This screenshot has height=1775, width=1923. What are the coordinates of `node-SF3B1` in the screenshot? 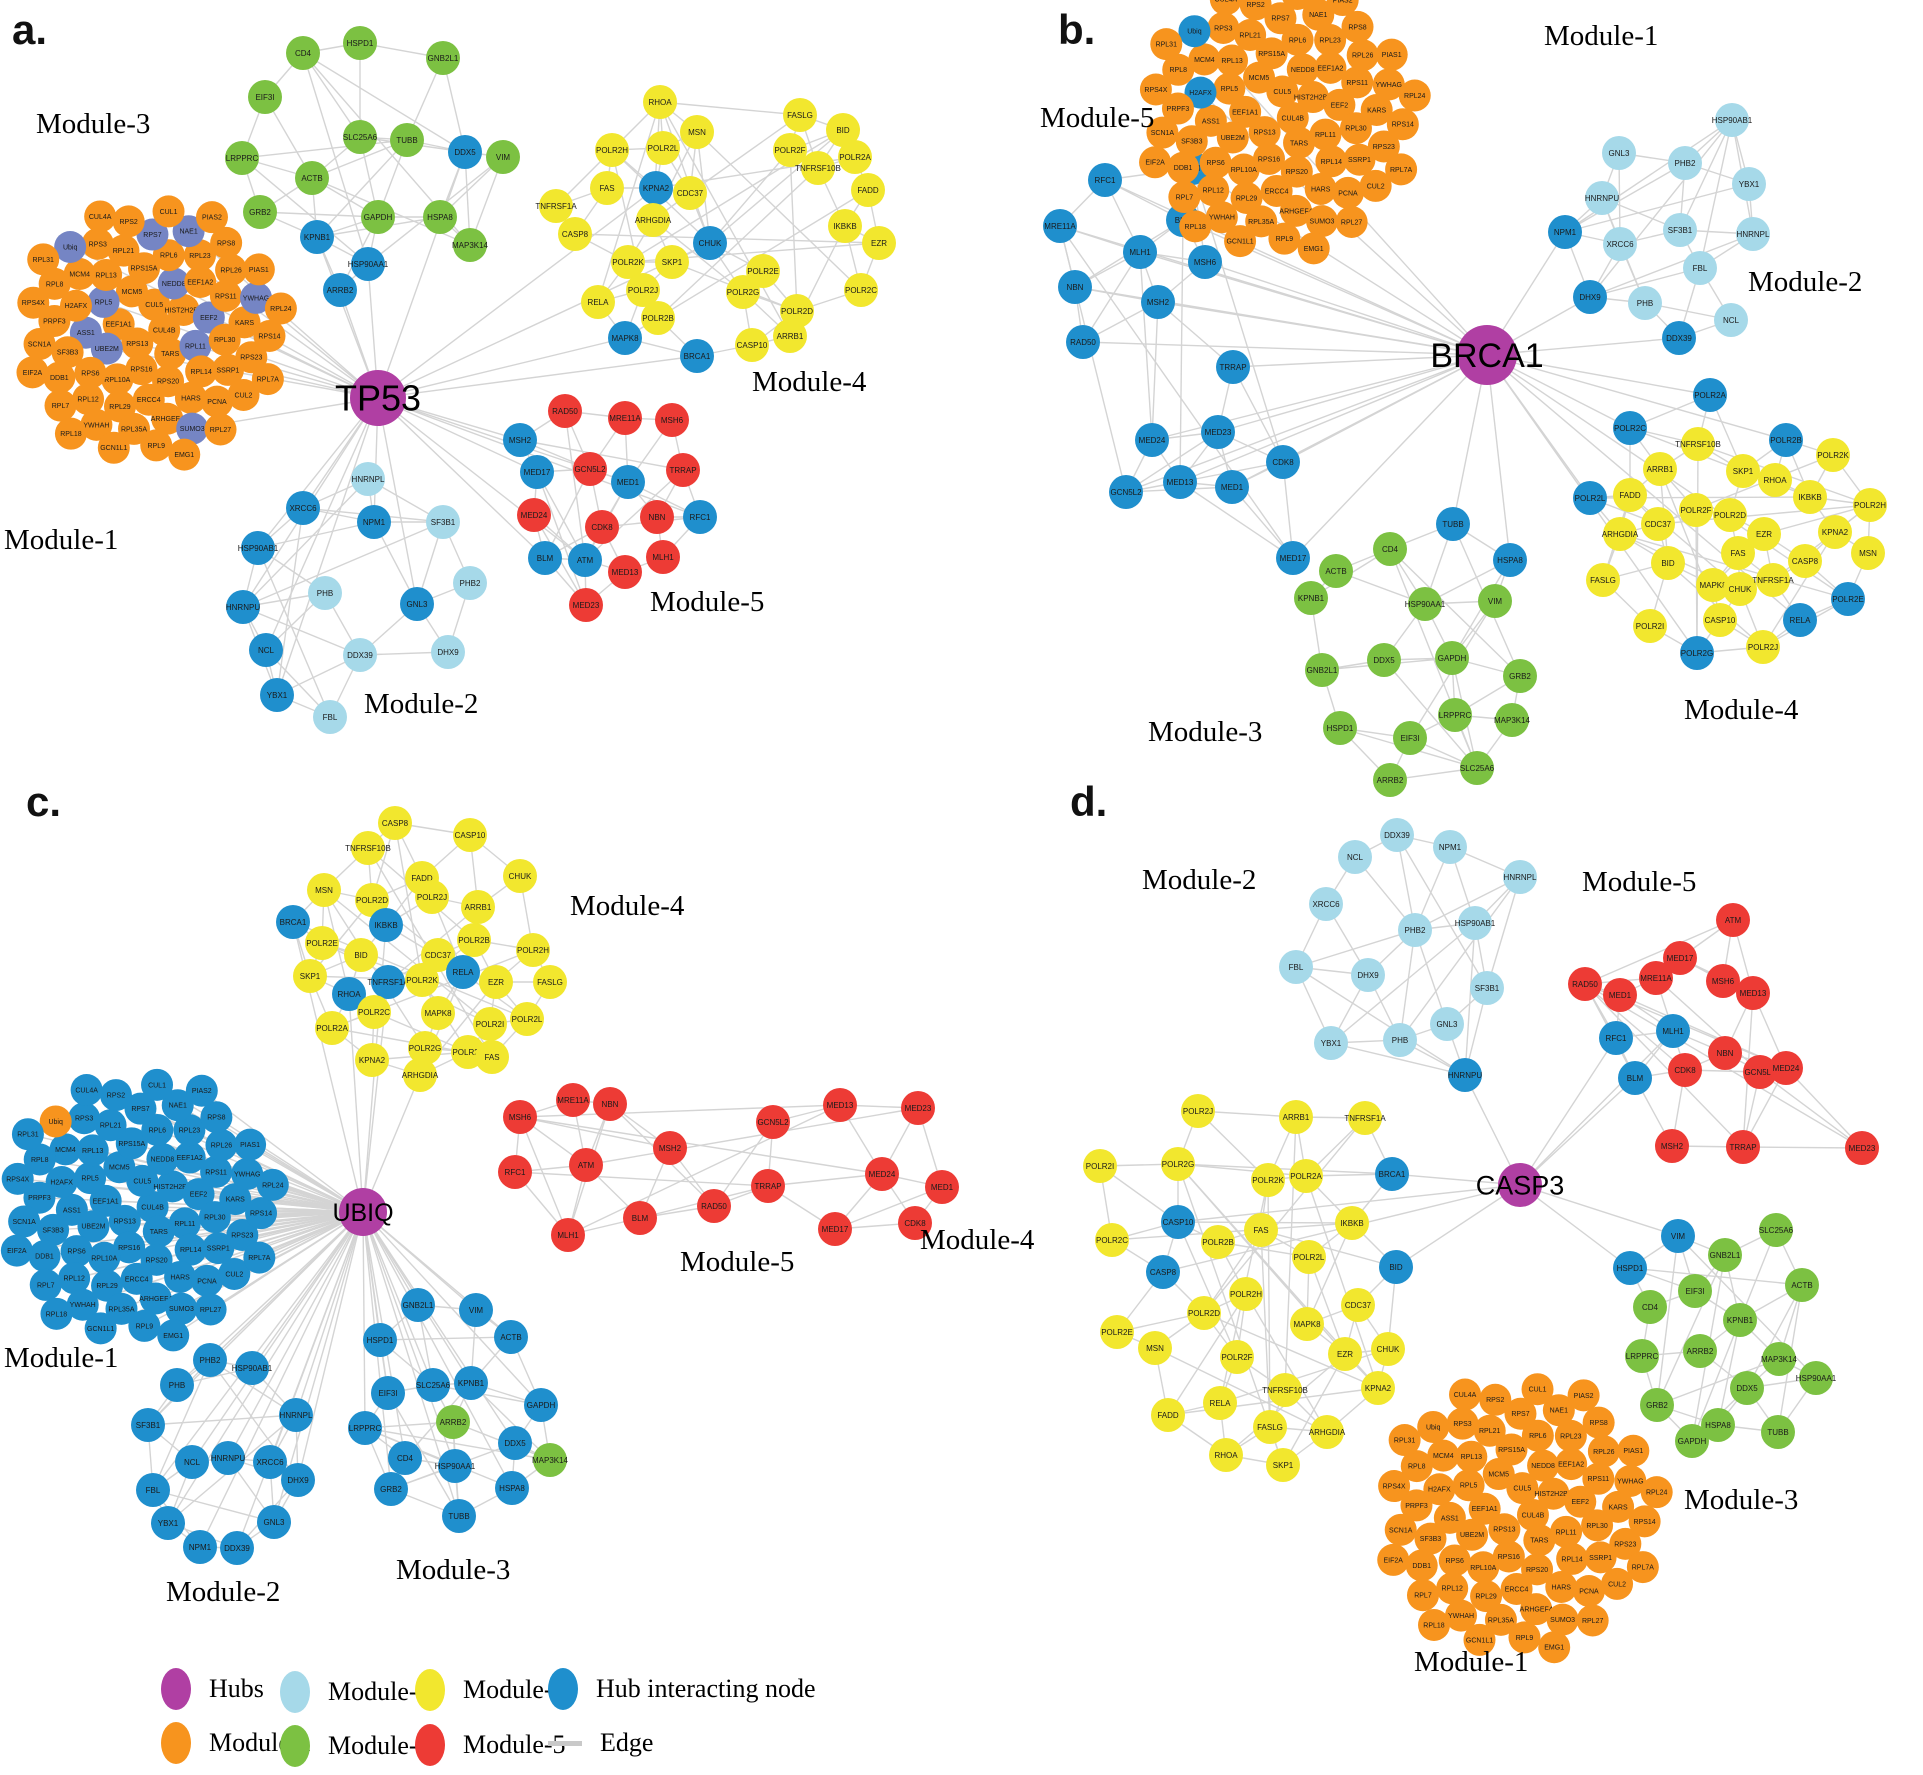 It's located at (443, 522).